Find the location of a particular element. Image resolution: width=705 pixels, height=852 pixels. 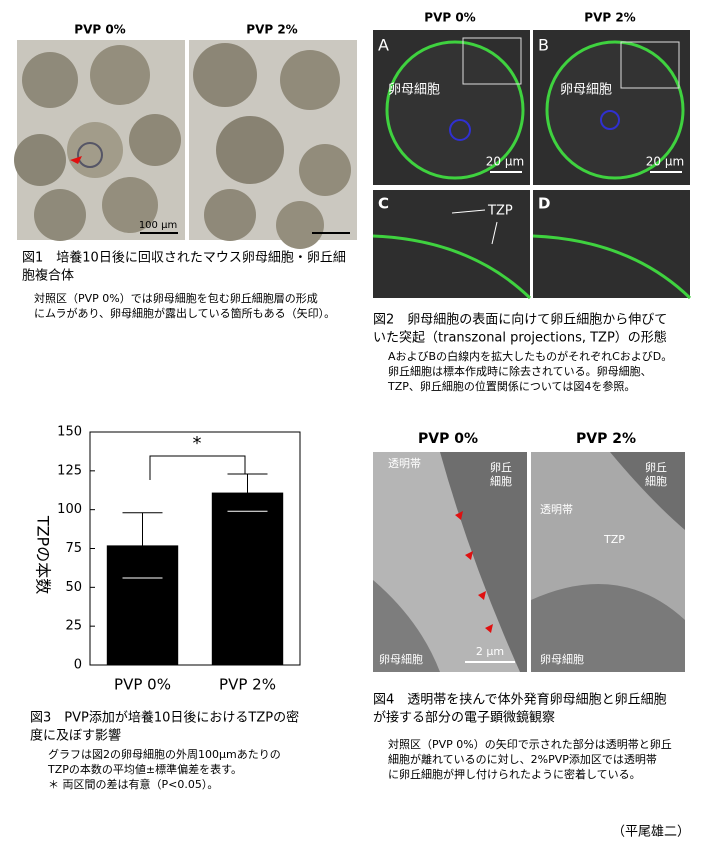

caption-line: 対照区（PVP 0%）の矢印で示された部分は透明帯と卵丘 is located at coordinates (530, 744).